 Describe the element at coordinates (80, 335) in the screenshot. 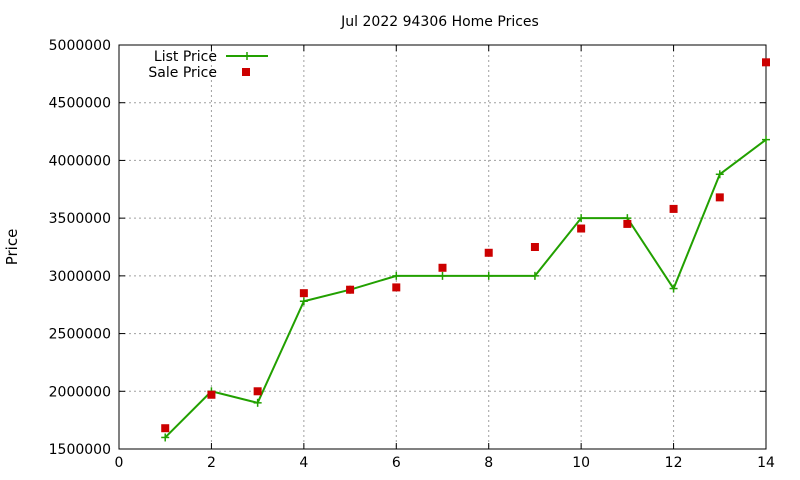

I see `y-tick-label: 2500000` at that location.